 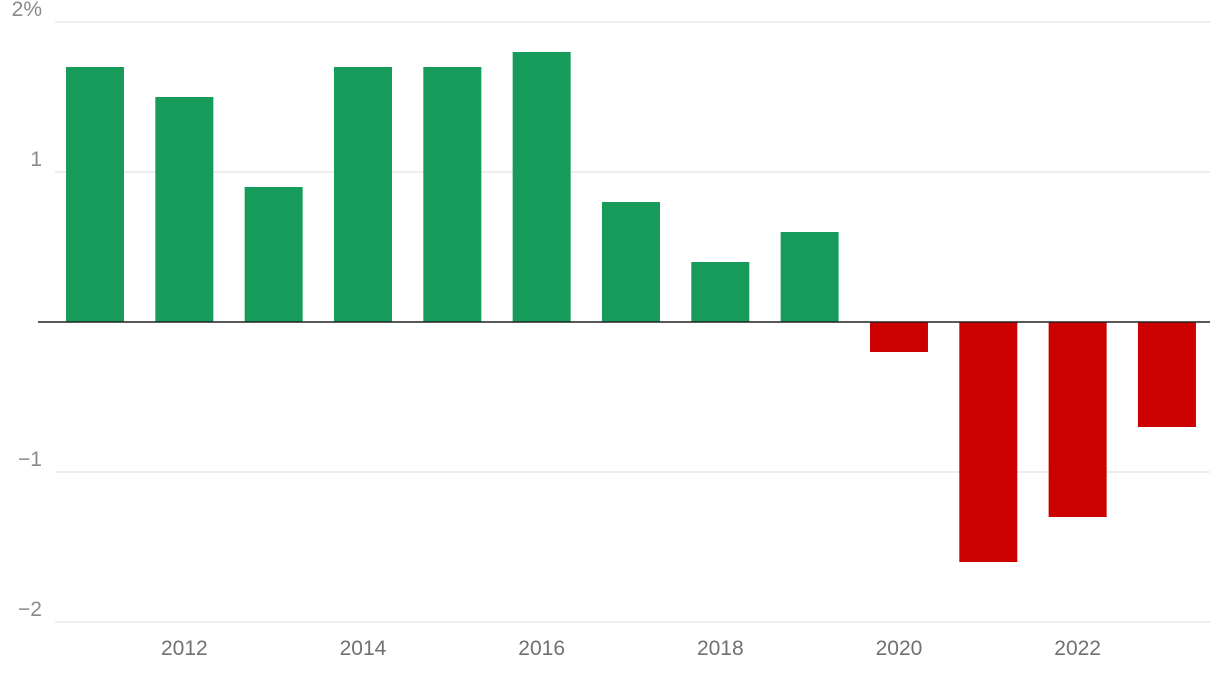 What do you see at coordinates (273, 254) in the screenshot?
I see `bar-2013` at bounding box center [273, 254].